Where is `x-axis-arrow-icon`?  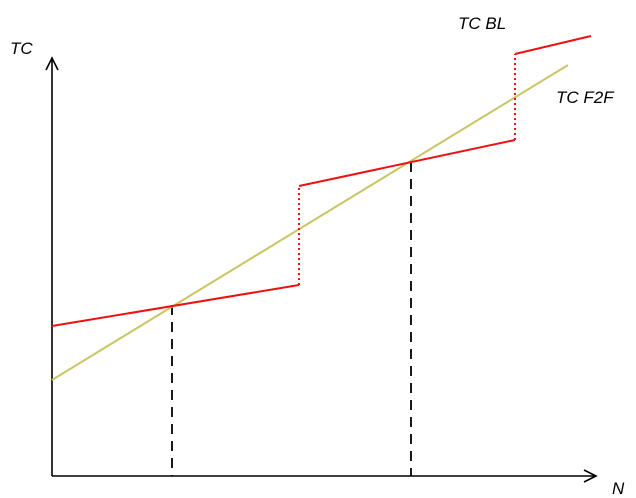
x-axis-arrow-icon is located at coordinates (590, 476).